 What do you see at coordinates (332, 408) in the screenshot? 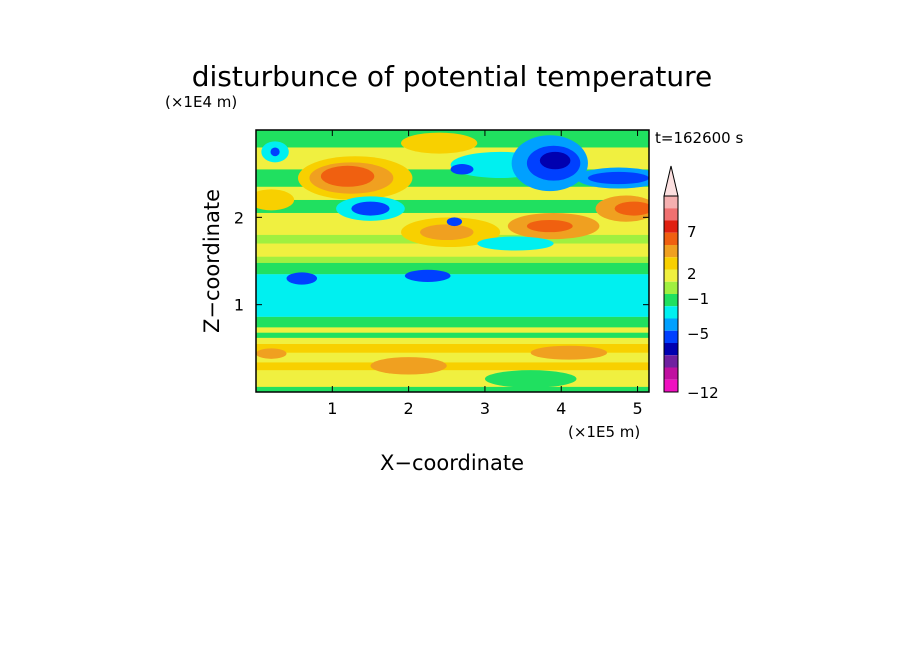
I see `x-tick-label: 1` at bounding box center [332, 408].